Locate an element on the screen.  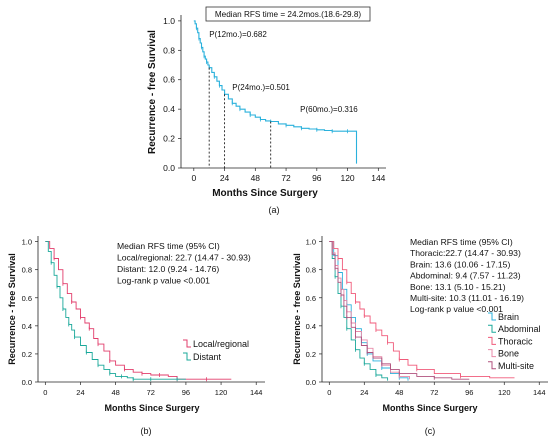
series-line-Brain is located at coordinates (369, 311).